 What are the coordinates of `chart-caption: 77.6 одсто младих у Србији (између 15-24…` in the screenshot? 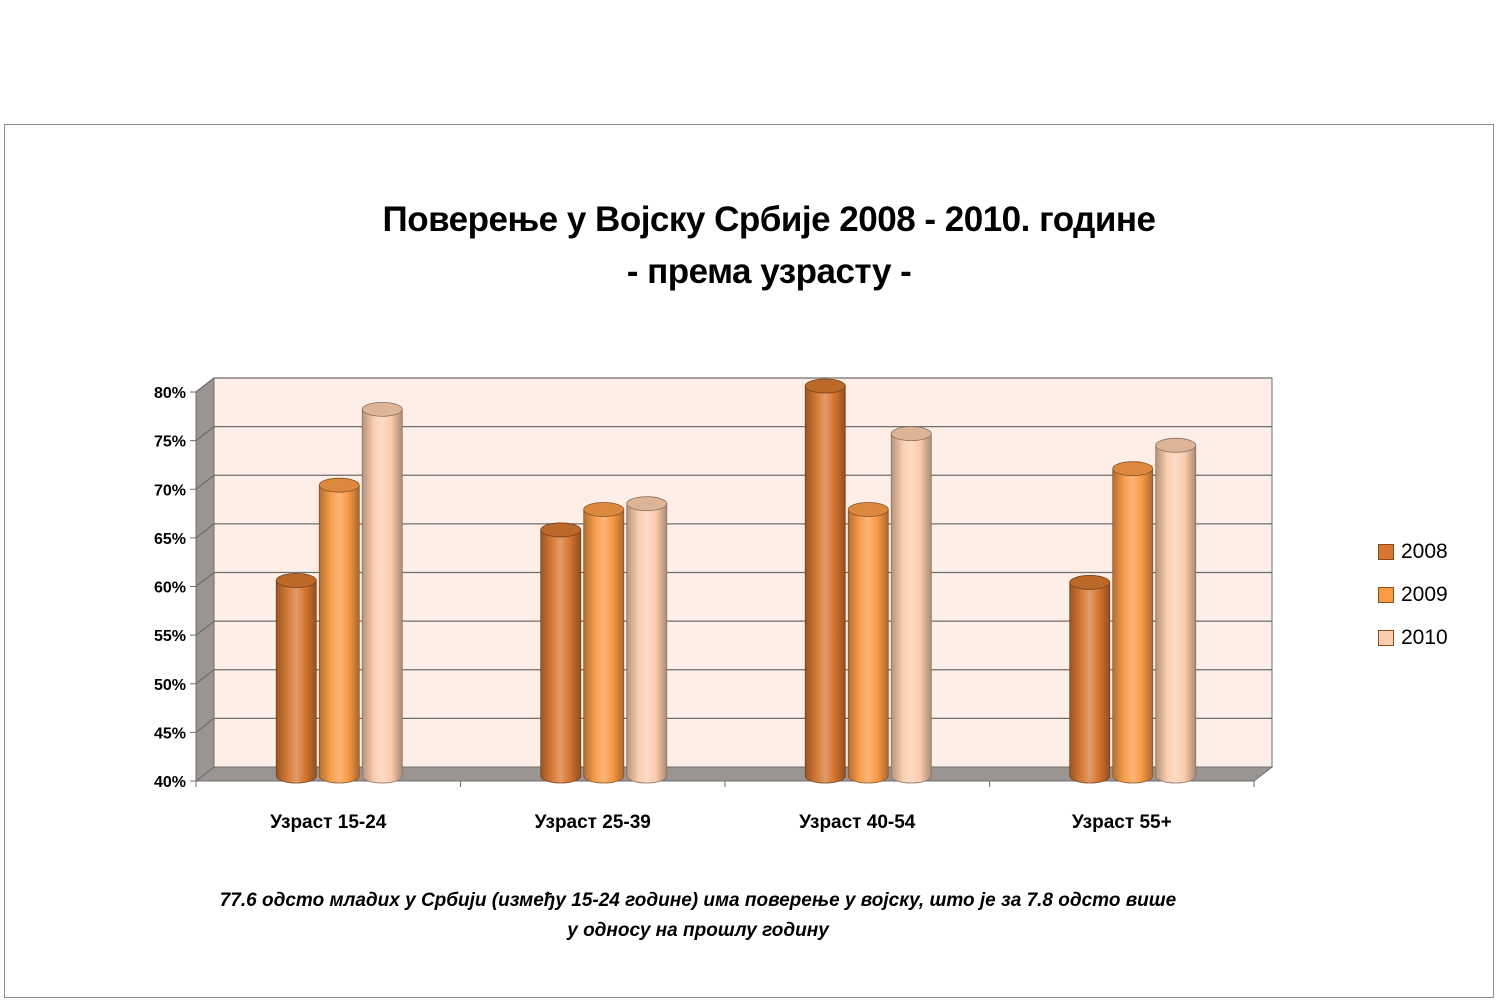 It's located at (698, 916).